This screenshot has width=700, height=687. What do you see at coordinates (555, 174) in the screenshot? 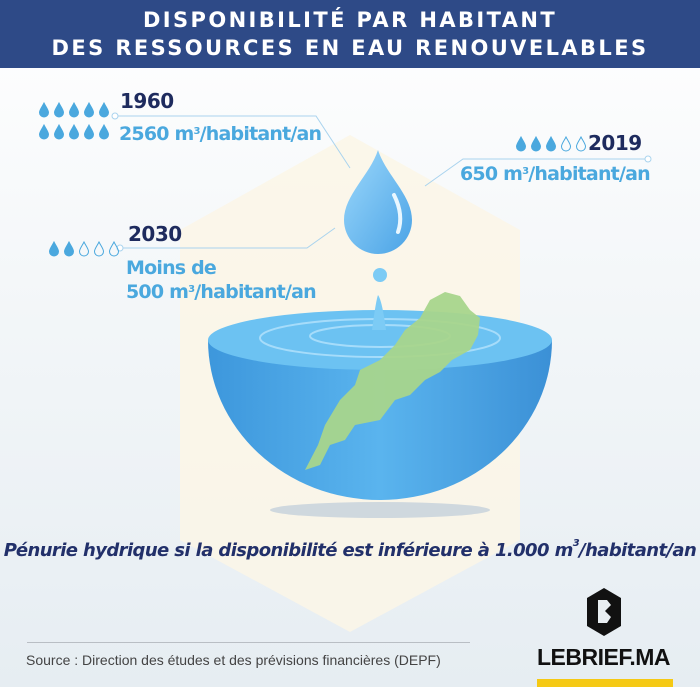
I see `value-2019: 650 m3/habitant/an` at bounding box center [555, 174].